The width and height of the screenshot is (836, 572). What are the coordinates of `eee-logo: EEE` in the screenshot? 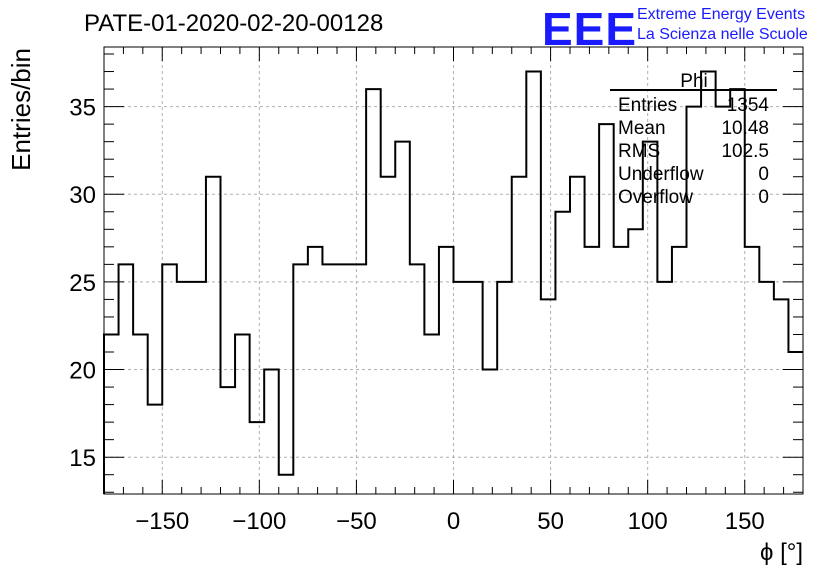 It's located at (590, 29).